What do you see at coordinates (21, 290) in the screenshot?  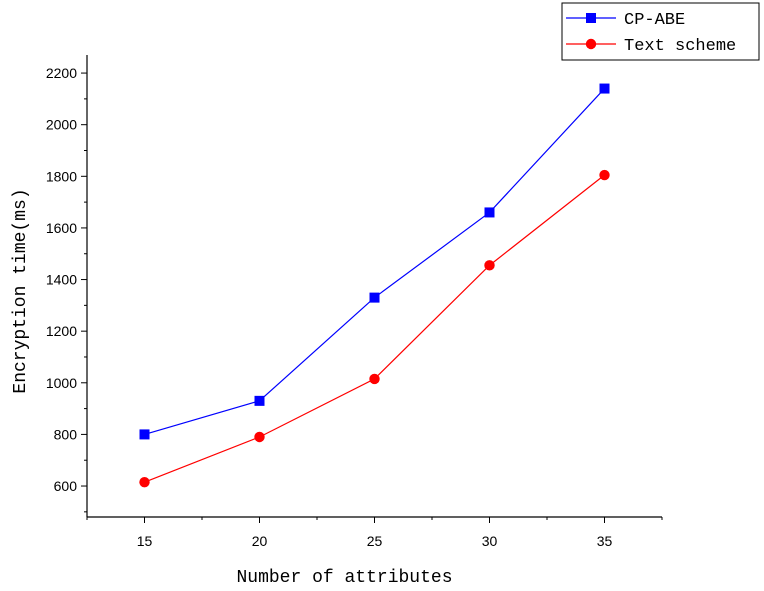 I see `y-axis-title: Encryption time(ms)` at bounding box center [21, 290].